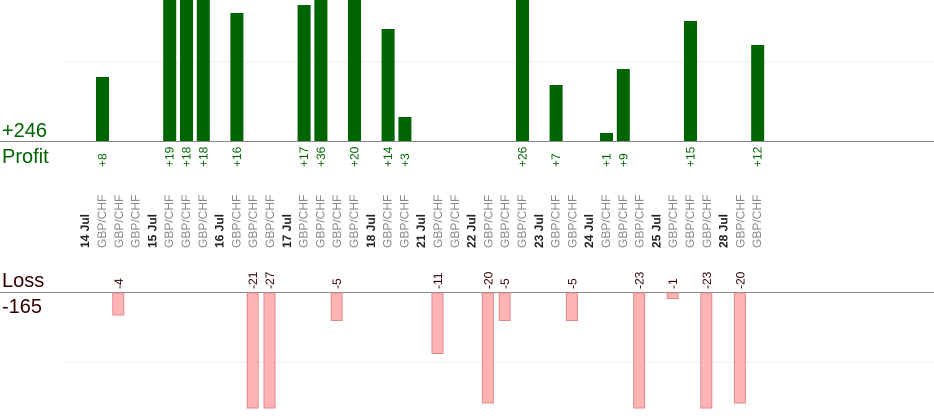 This screenshot has height=420, width=934. What do you see at coordinates (523, 156) in the screenshot?
I see `profit-value-label: +26` at bounding box center [523, 156].